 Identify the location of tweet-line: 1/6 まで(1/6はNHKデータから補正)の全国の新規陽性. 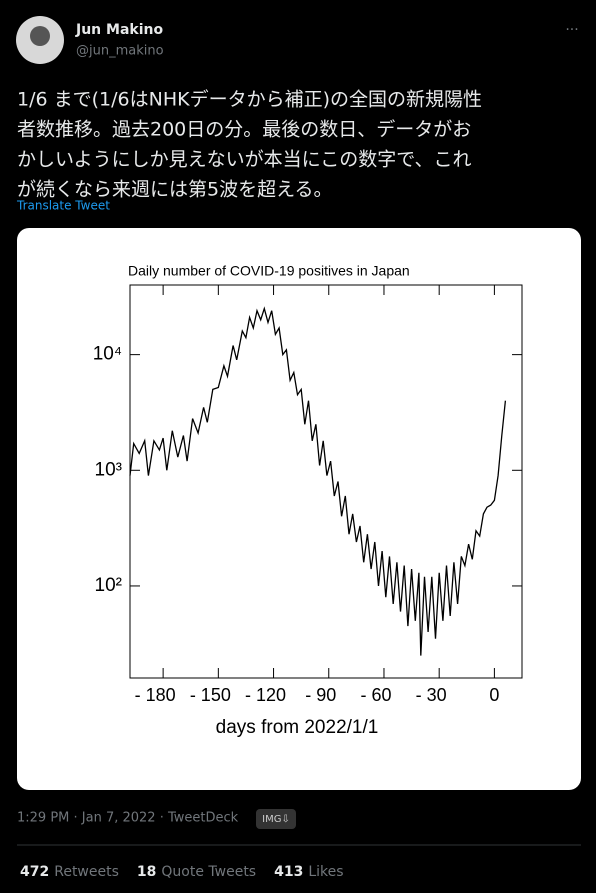
(249, 100).